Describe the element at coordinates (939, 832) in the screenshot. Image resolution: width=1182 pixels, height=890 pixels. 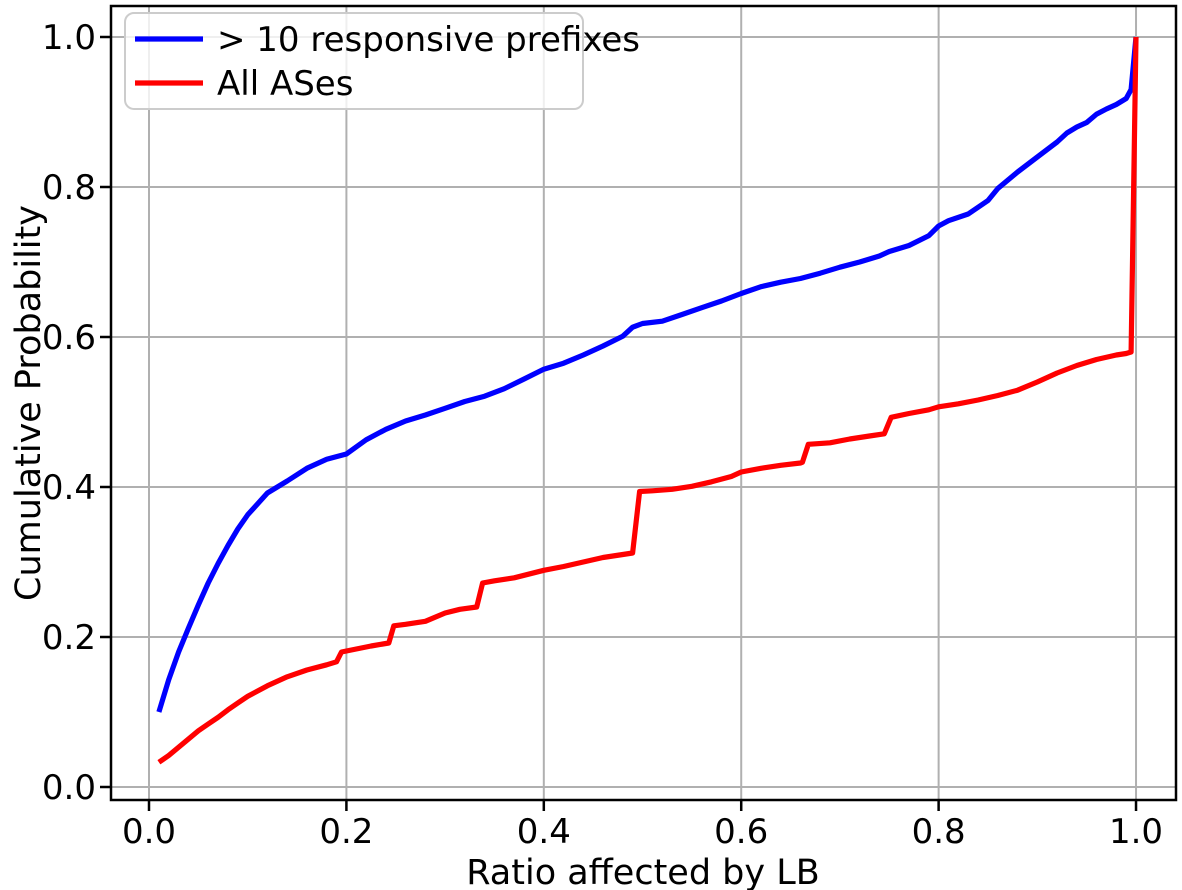
I see `x-tick-label: 0.8` at that location.